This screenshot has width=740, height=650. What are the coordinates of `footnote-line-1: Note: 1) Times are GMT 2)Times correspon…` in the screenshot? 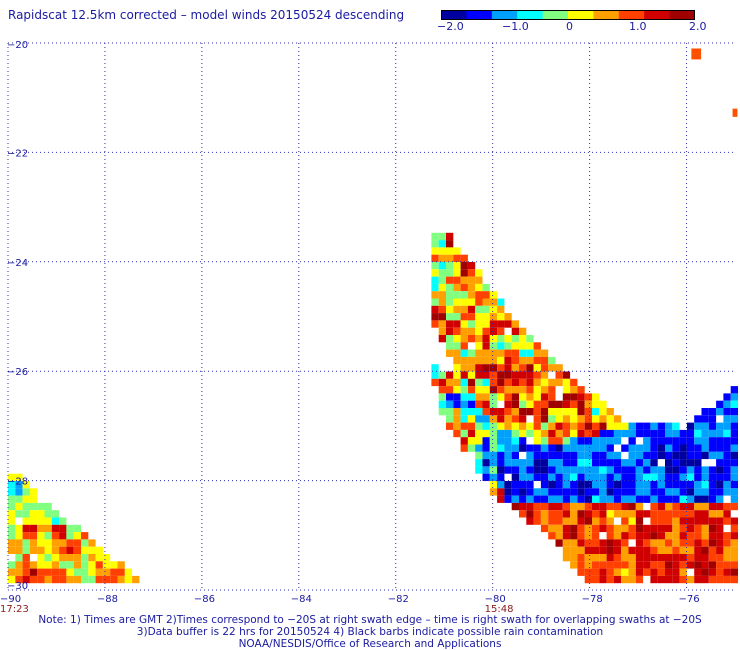 It's located at (370, 620).